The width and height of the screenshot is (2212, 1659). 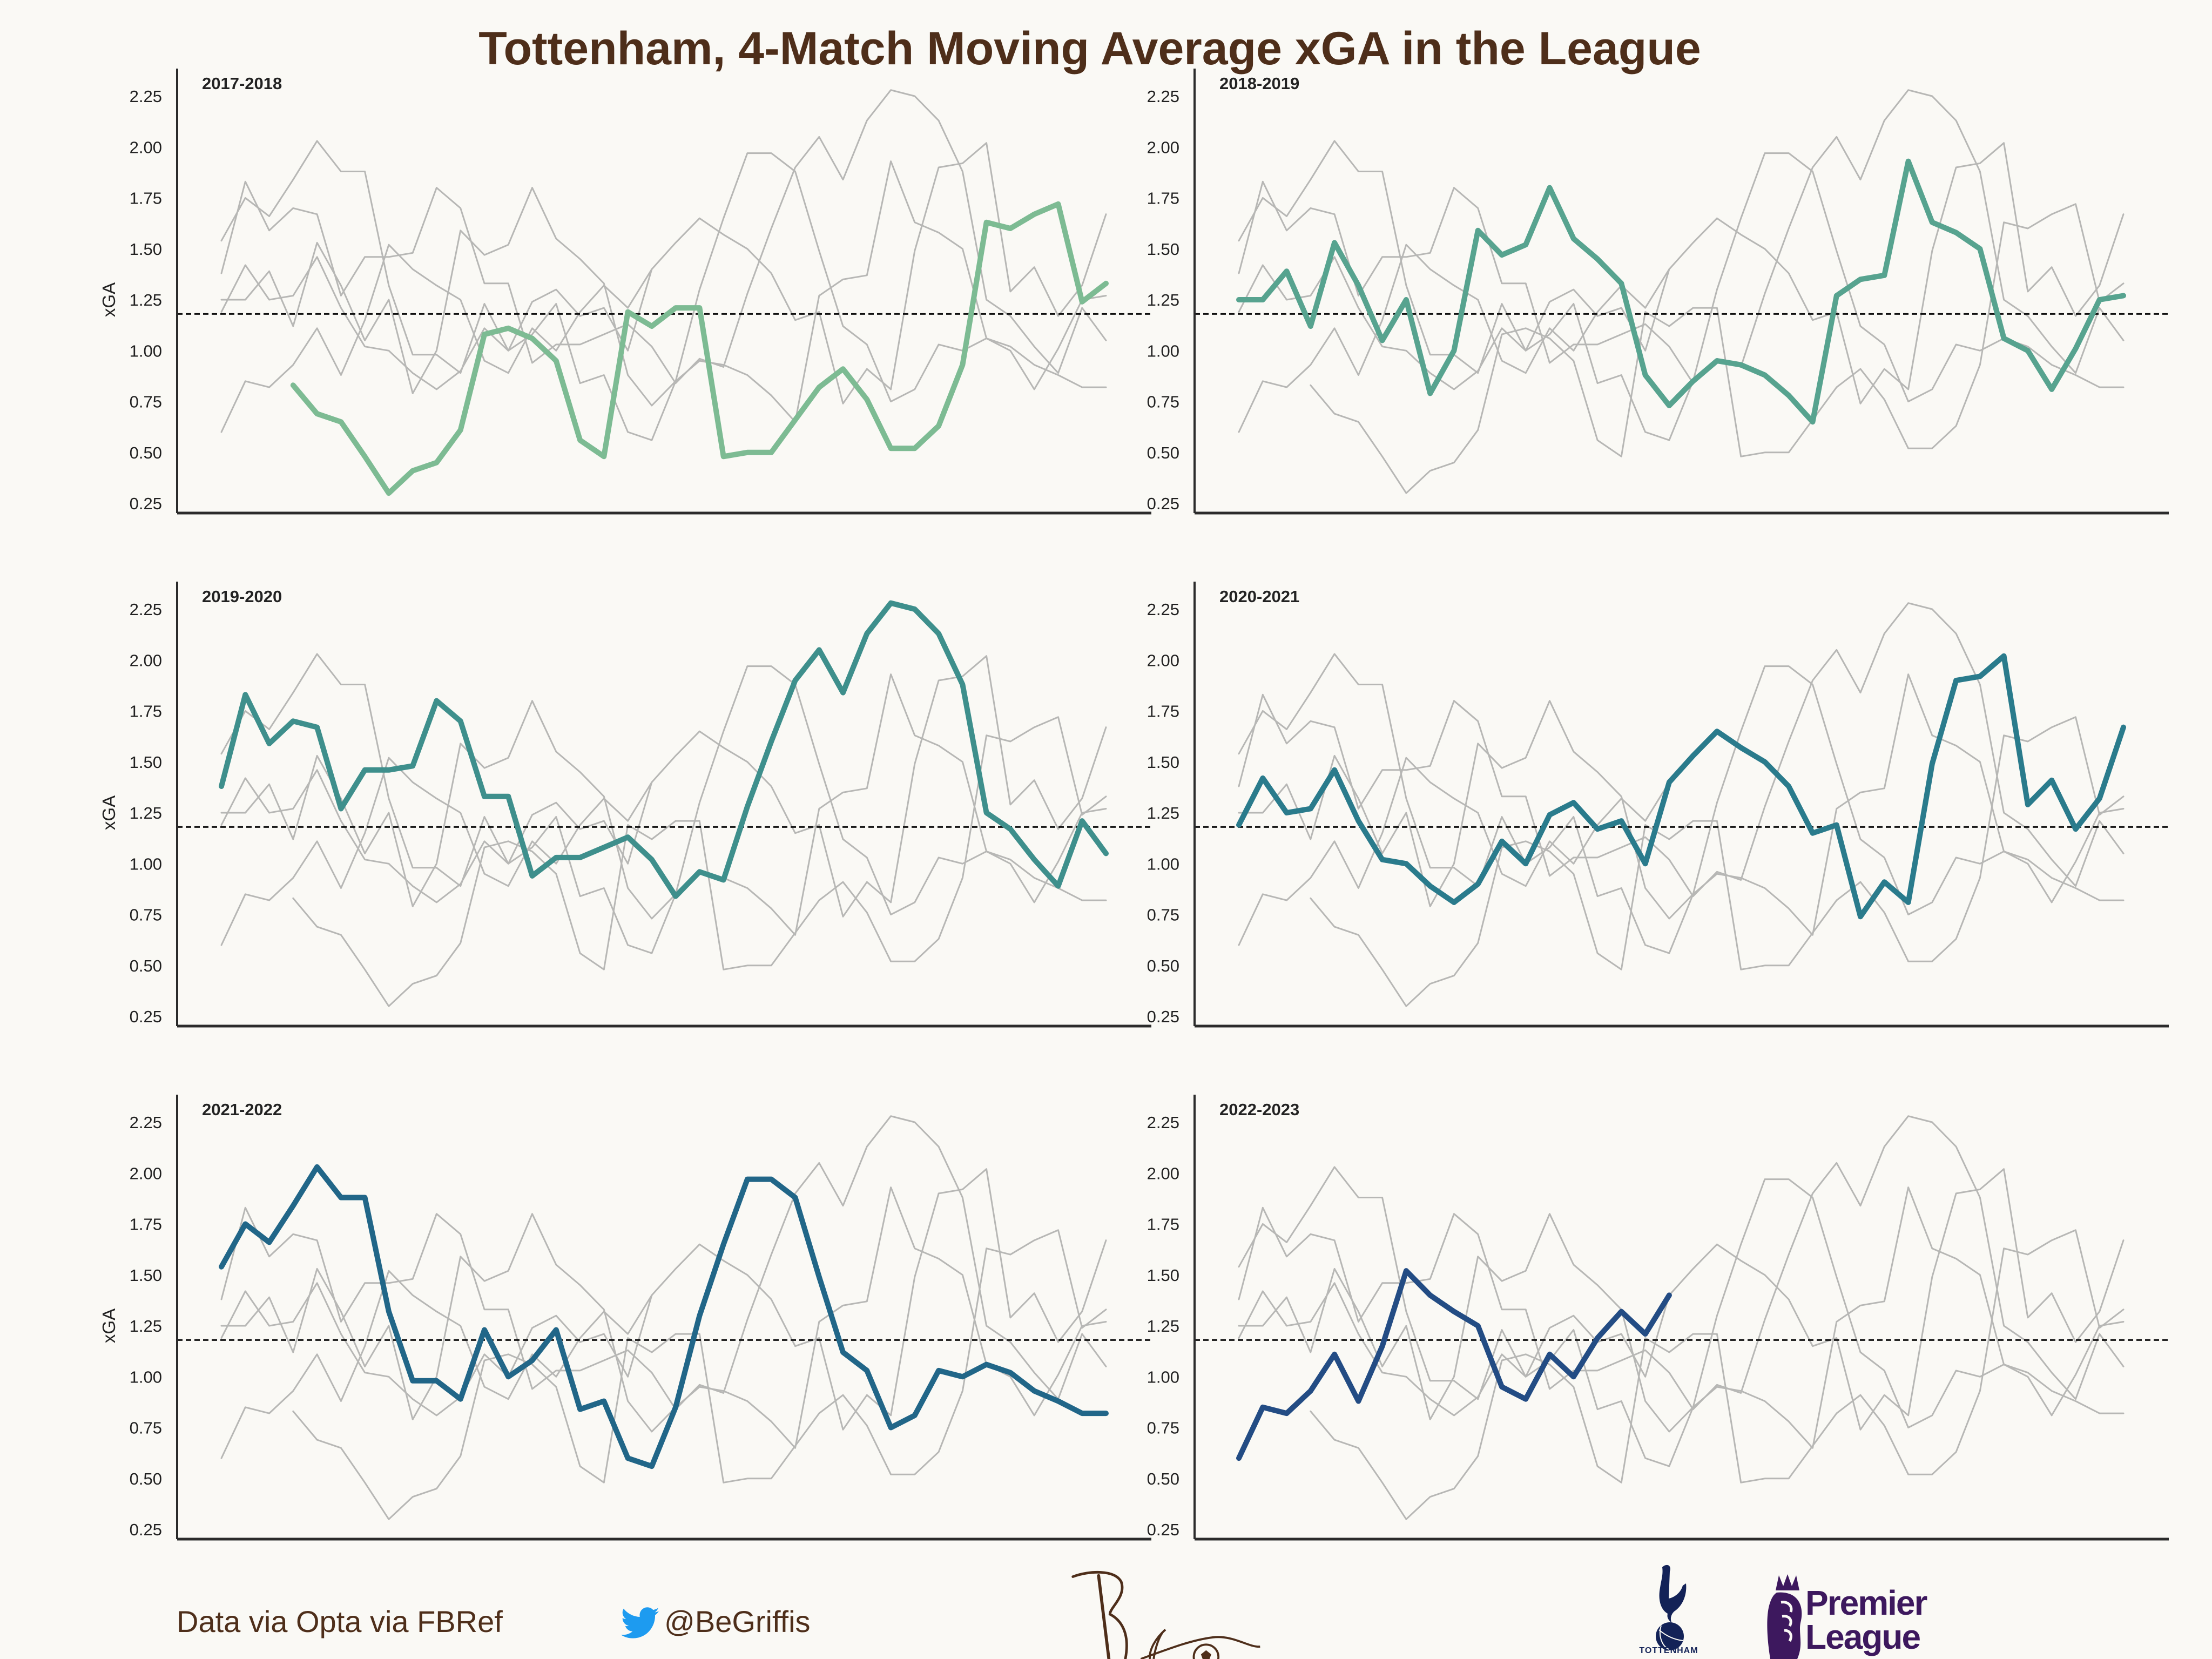 I want to click on tottenham-crest-logo, so click(x=1671, y=1607).